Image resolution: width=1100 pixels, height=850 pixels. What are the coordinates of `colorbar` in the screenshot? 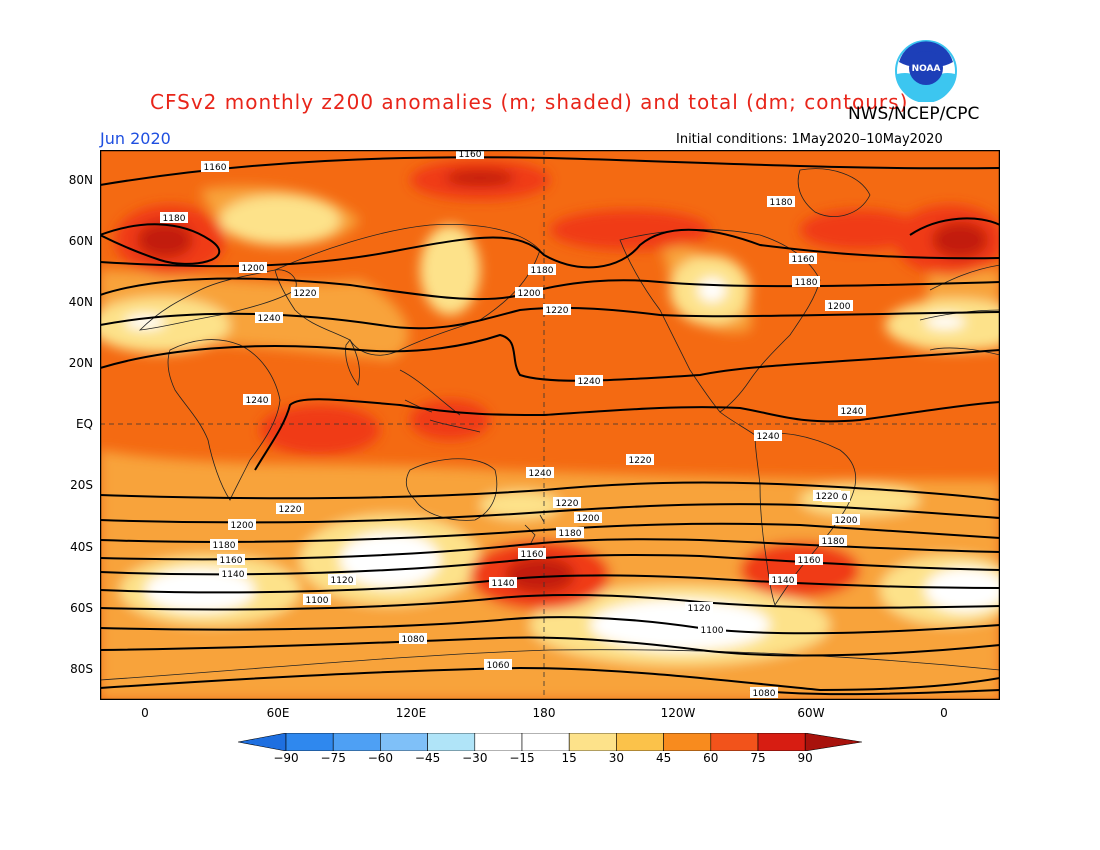 It's located at (550, 742).